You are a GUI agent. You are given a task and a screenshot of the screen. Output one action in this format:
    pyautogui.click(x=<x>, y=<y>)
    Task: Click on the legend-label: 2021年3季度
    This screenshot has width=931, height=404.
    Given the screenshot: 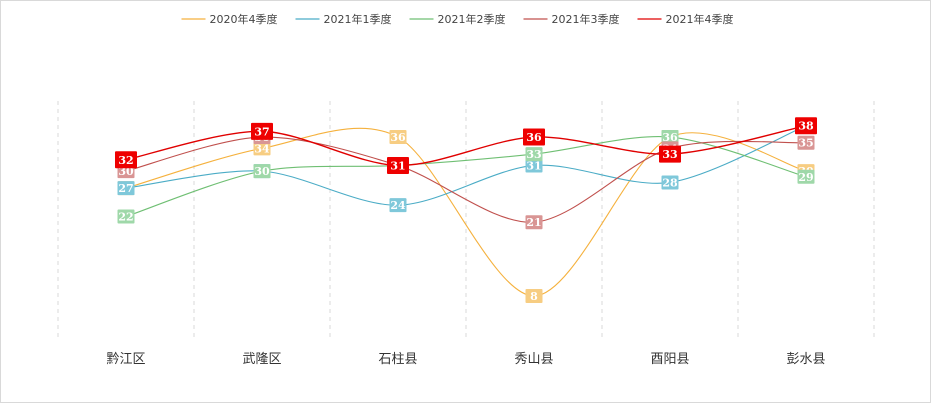 What is the action you would take?
    pyautogui.click(x=586, y=19)
    